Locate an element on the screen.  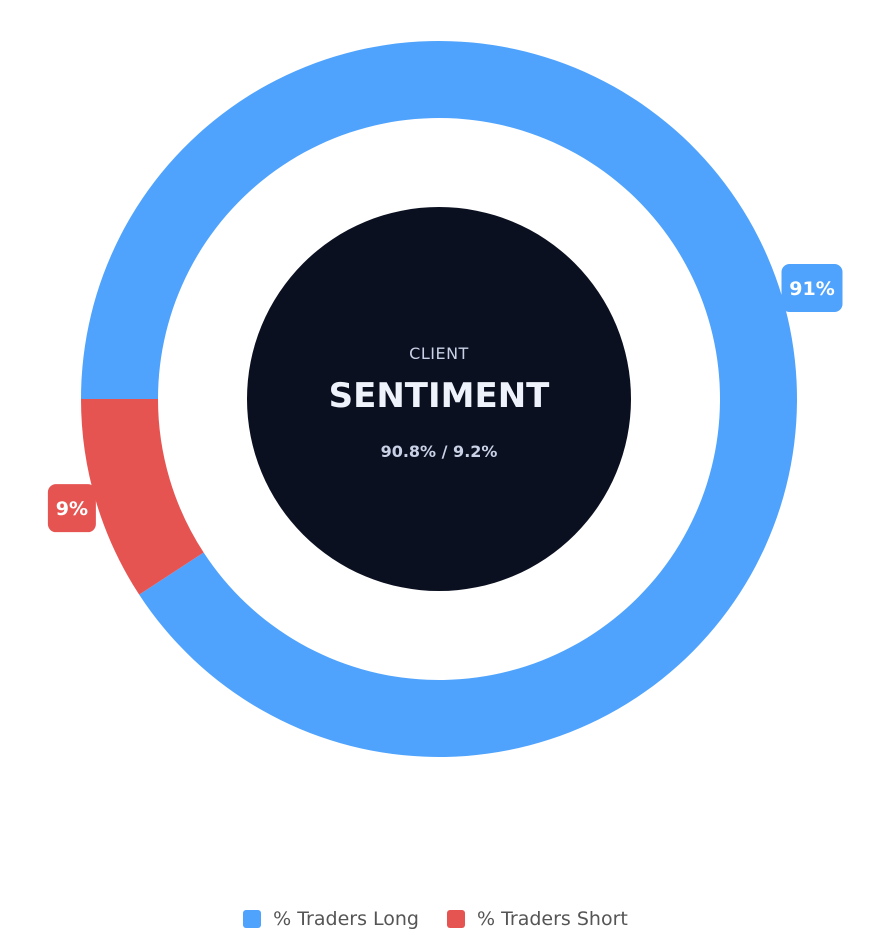
legend-item-short: % Traders Short is located at coordinates (537, 919).